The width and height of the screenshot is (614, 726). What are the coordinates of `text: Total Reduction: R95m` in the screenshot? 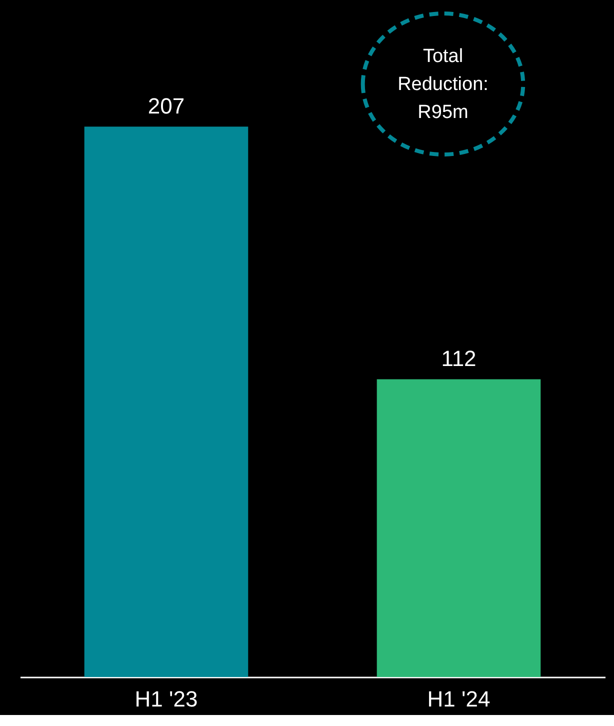 It's located at (443, 84).